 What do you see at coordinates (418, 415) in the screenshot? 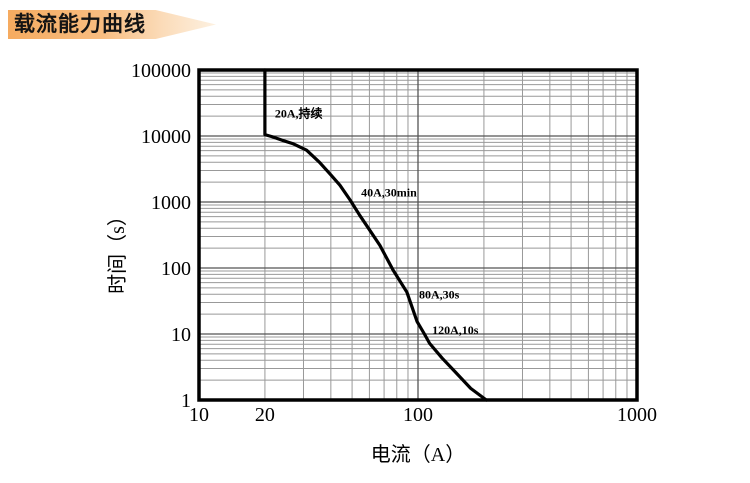
I see `x-tick-label: 100` at bounding box center [418, 415].